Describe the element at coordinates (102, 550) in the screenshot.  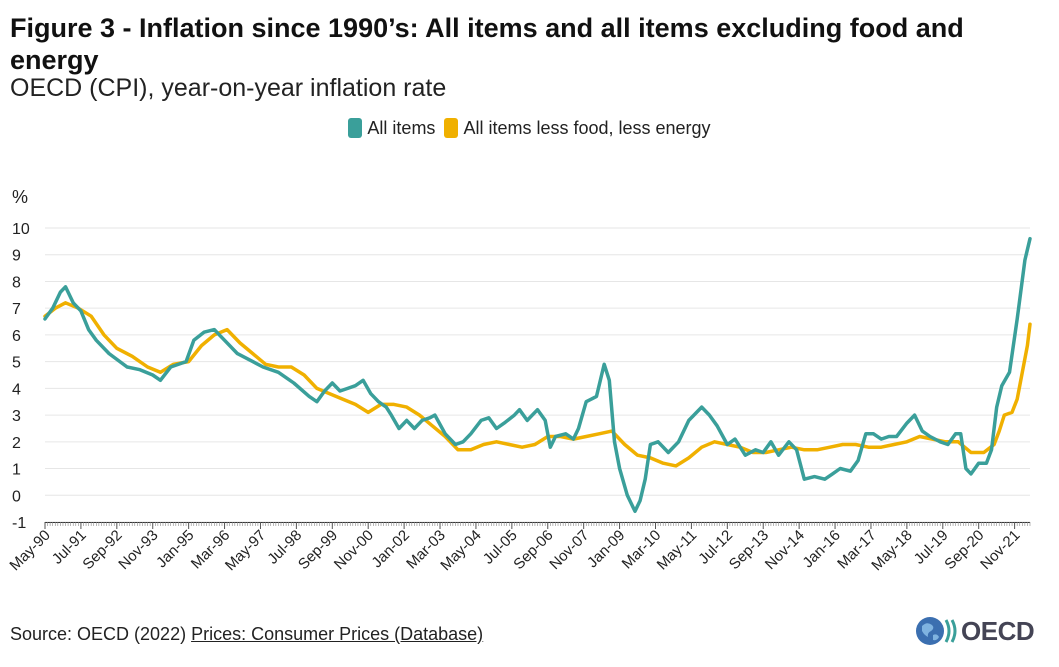
I see `x-tick-label: Sep-92` at that location.